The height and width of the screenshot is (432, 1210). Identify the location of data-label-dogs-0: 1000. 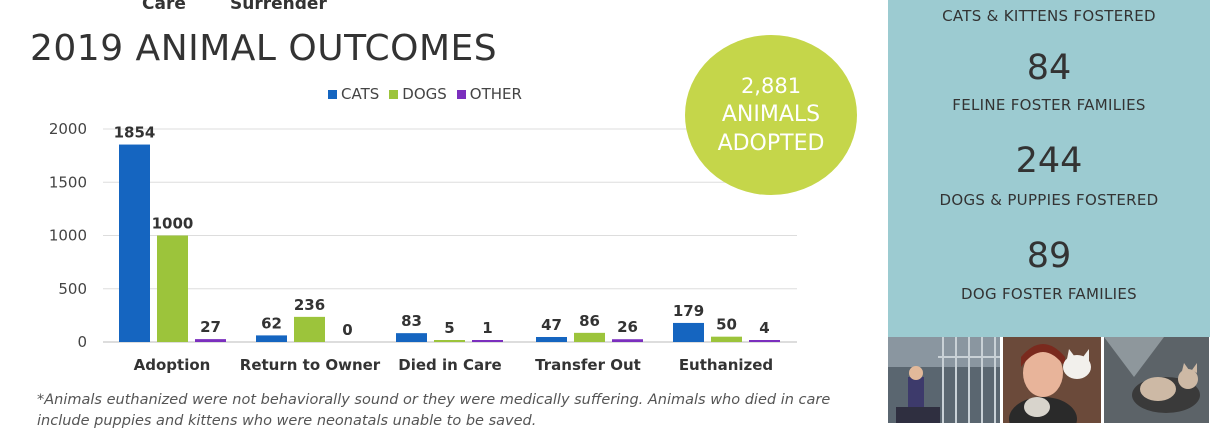
(173, 224).